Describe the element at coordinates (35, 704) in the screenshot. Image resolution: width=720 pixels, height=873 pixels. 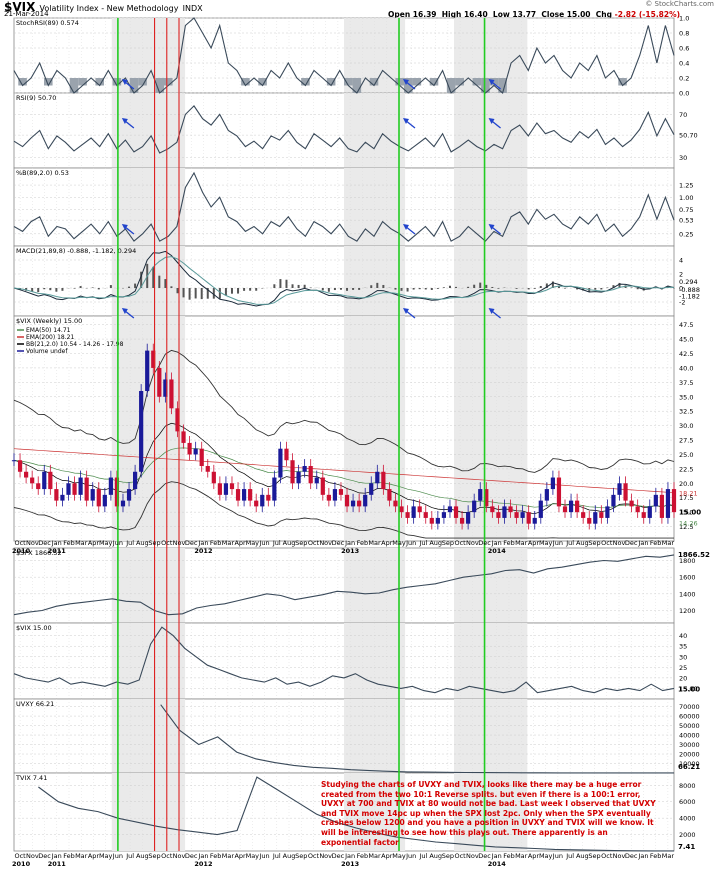
I see `panel-label-7: UVXY 66.21` at that location.